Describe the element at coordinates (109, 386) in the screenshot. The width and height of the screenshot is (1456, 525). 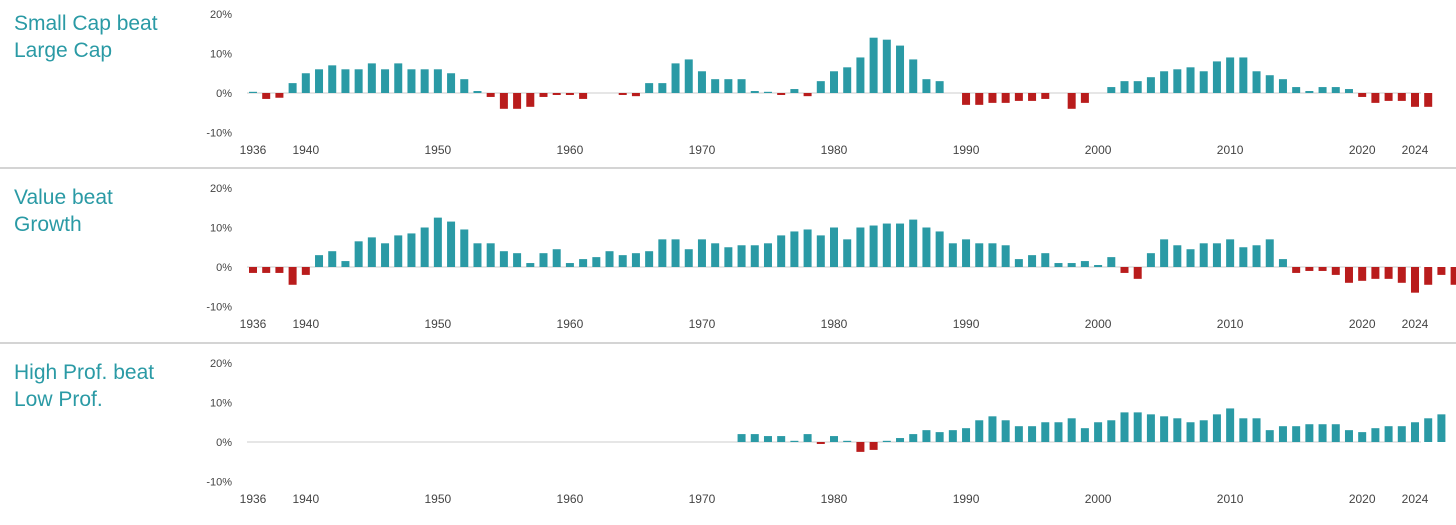
I see `panel-title: High Prof. beat Low Prof.` at that location.